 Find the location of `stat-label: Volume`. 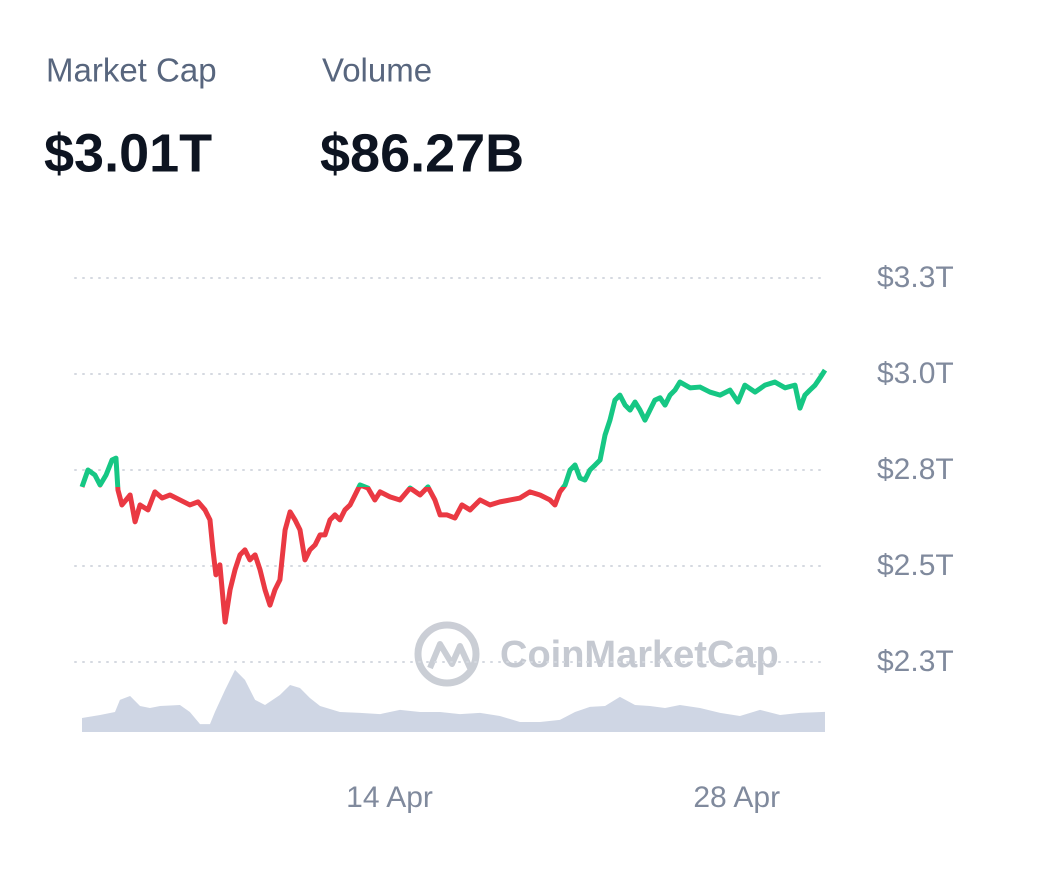

stat-label: Volume is located at coordinates (377, 70).